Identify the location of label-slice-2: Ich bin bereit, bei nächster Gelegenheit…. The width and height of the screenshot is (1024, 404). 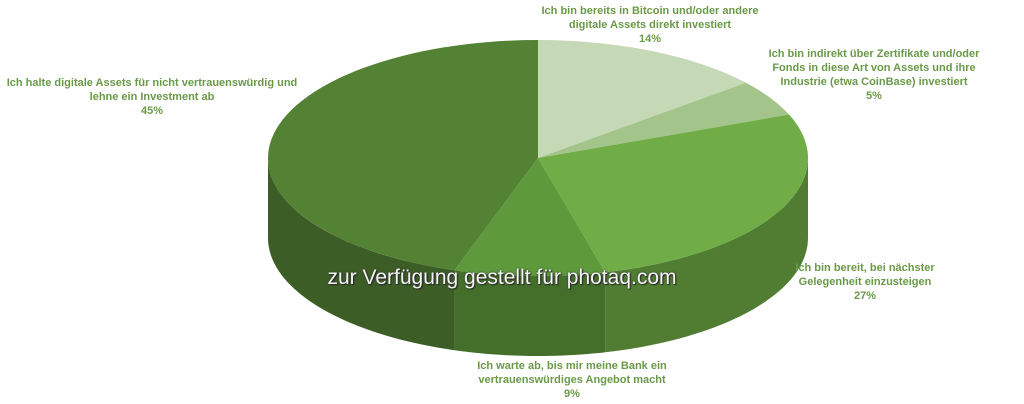
(865, 282).